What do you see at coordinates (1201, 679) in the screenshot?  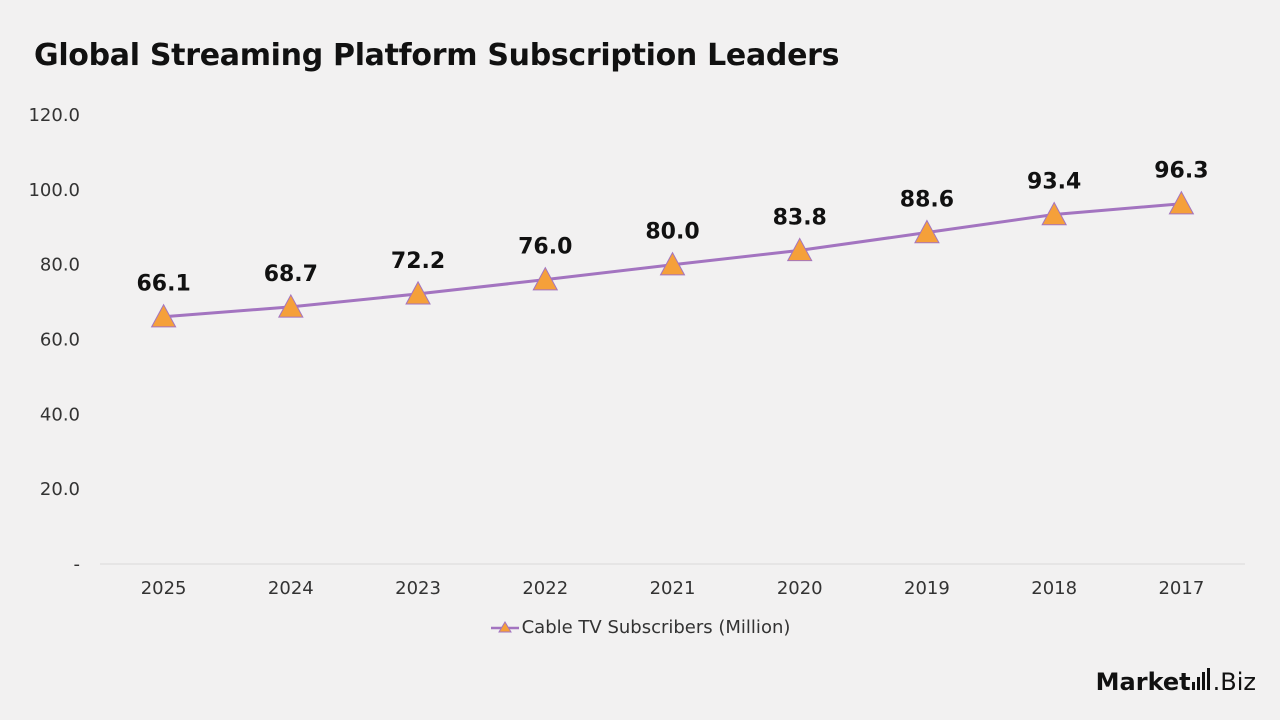 I see `logo-bars-icon` at bounding box center [1201, 679].